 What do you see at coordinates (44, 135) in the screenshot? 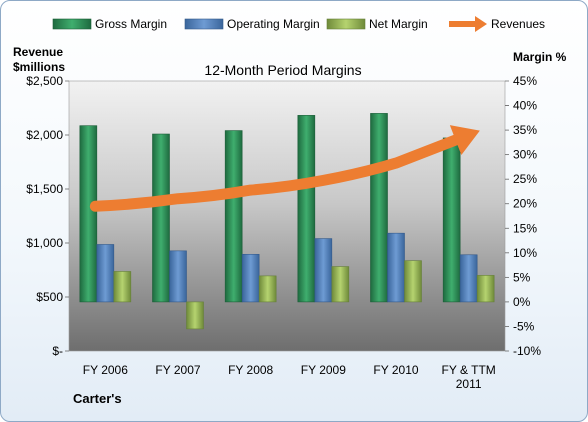
I see `left-tick-label: $2,000` at bounding box center [44, 135].